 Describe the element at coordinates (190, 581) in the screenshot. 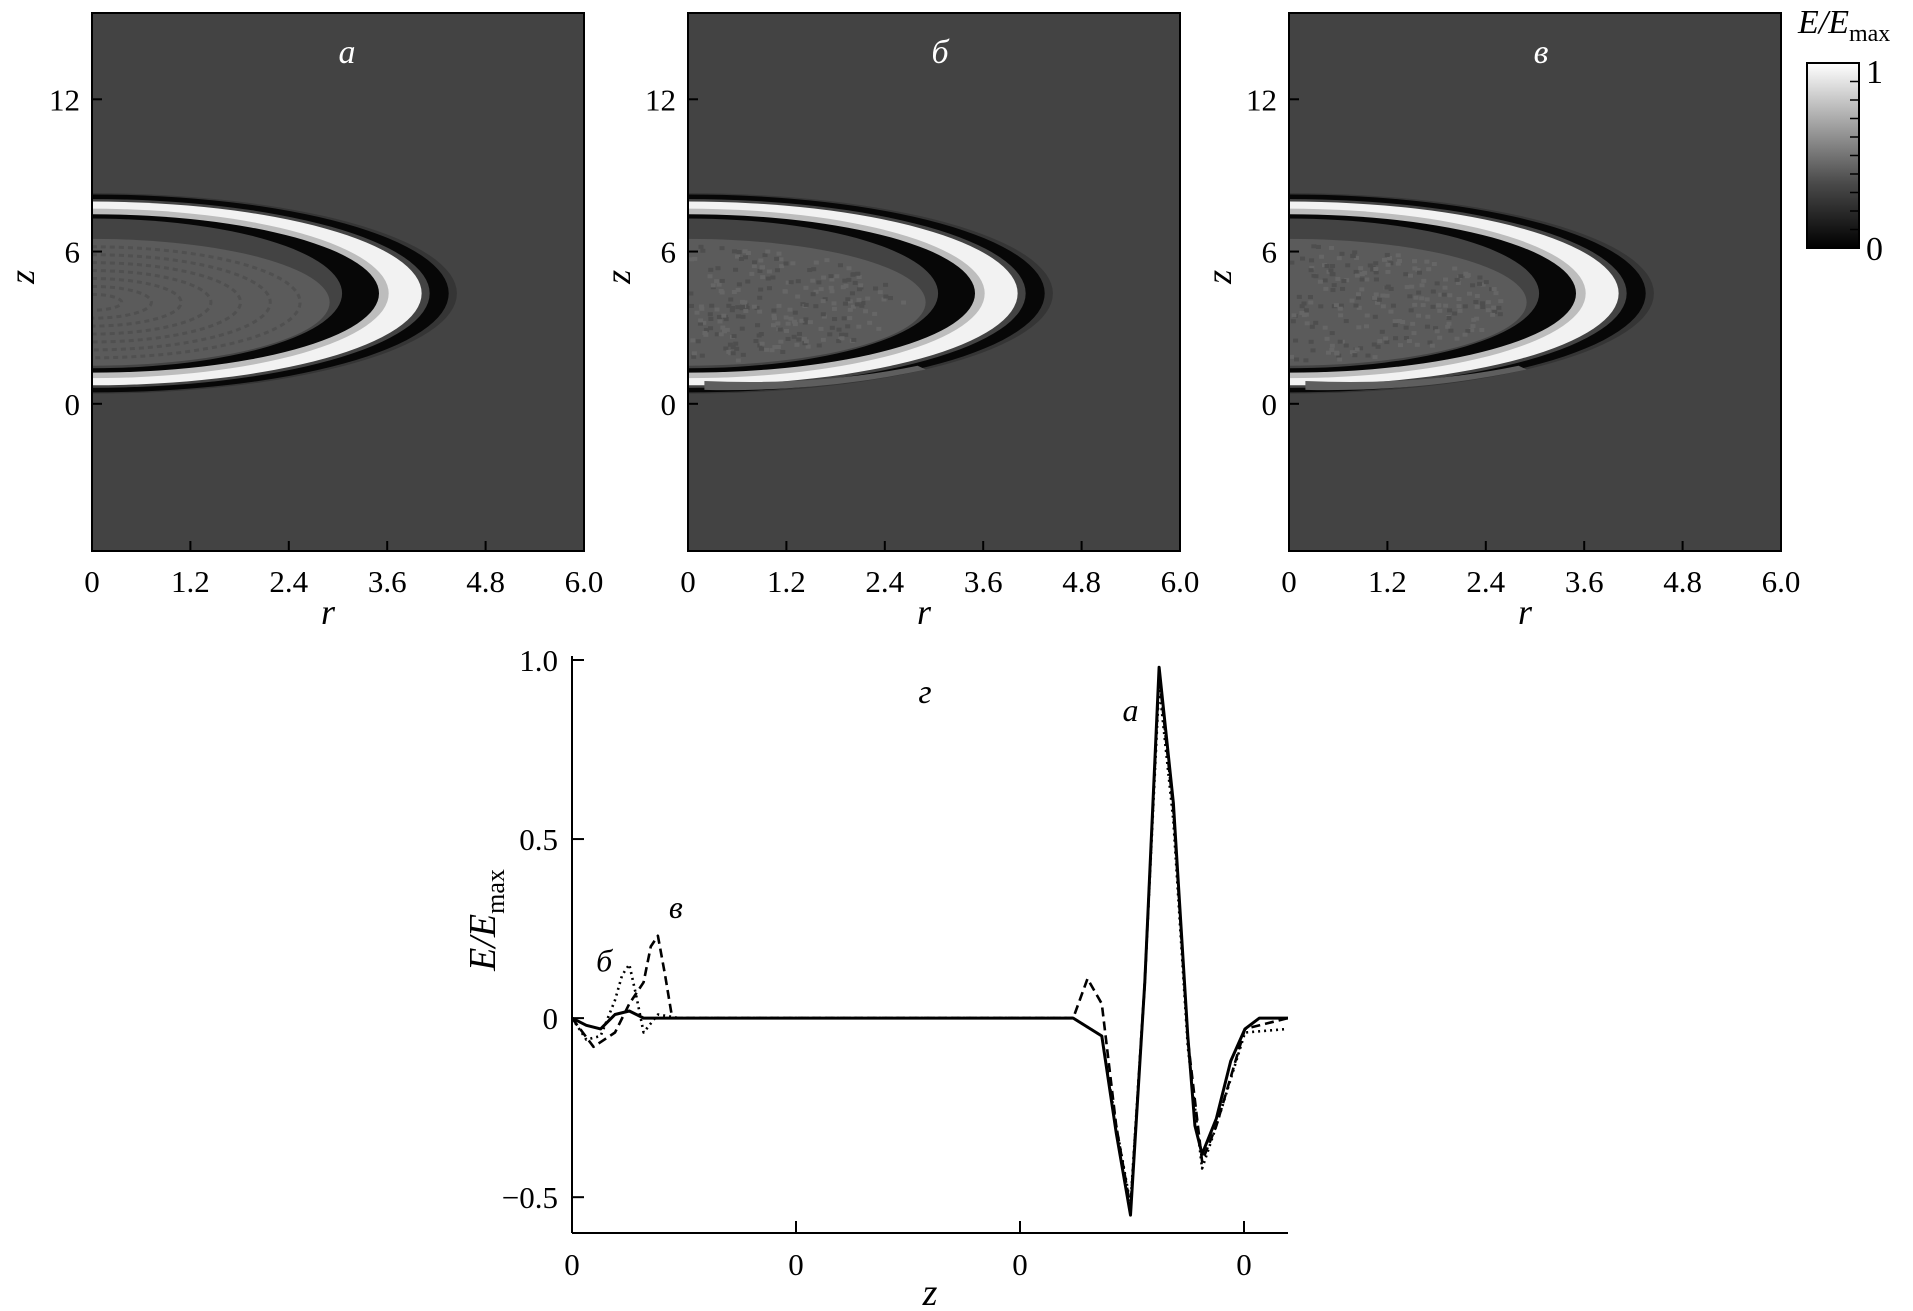

I see `x-tick-label: 1.2` at that location.